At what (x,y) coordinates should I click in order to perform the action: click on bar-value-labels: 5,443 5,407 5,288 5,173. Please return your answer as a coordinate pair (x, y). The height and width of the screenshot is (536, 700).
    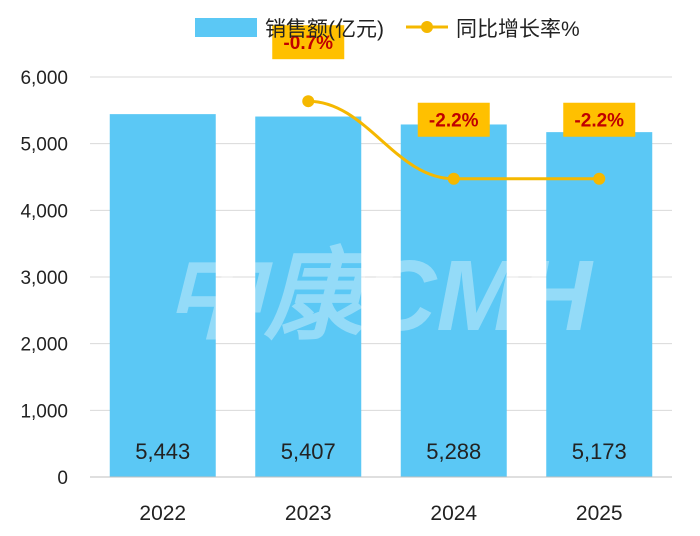
    Looking at the image, I should click on (381, 451).